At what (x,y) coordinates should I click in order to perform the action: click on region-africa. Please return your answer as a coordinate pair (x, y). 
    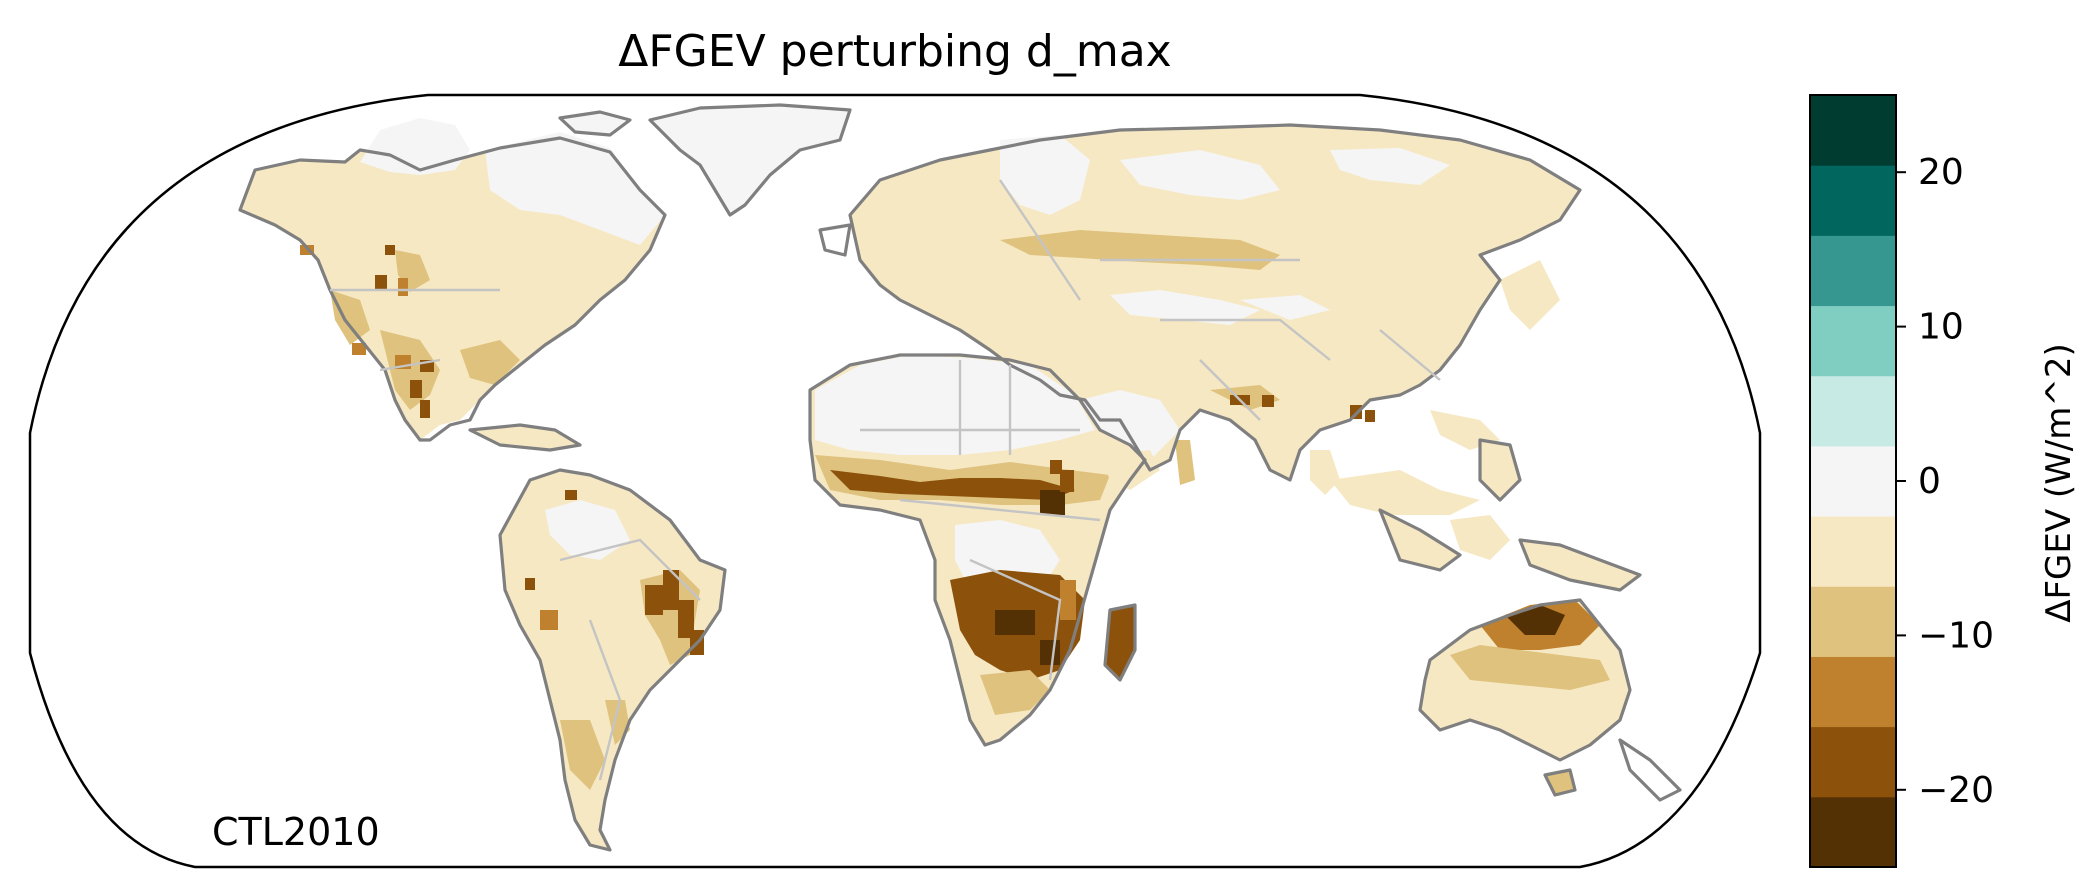
    Looking at the image, I should click on (995, 550).